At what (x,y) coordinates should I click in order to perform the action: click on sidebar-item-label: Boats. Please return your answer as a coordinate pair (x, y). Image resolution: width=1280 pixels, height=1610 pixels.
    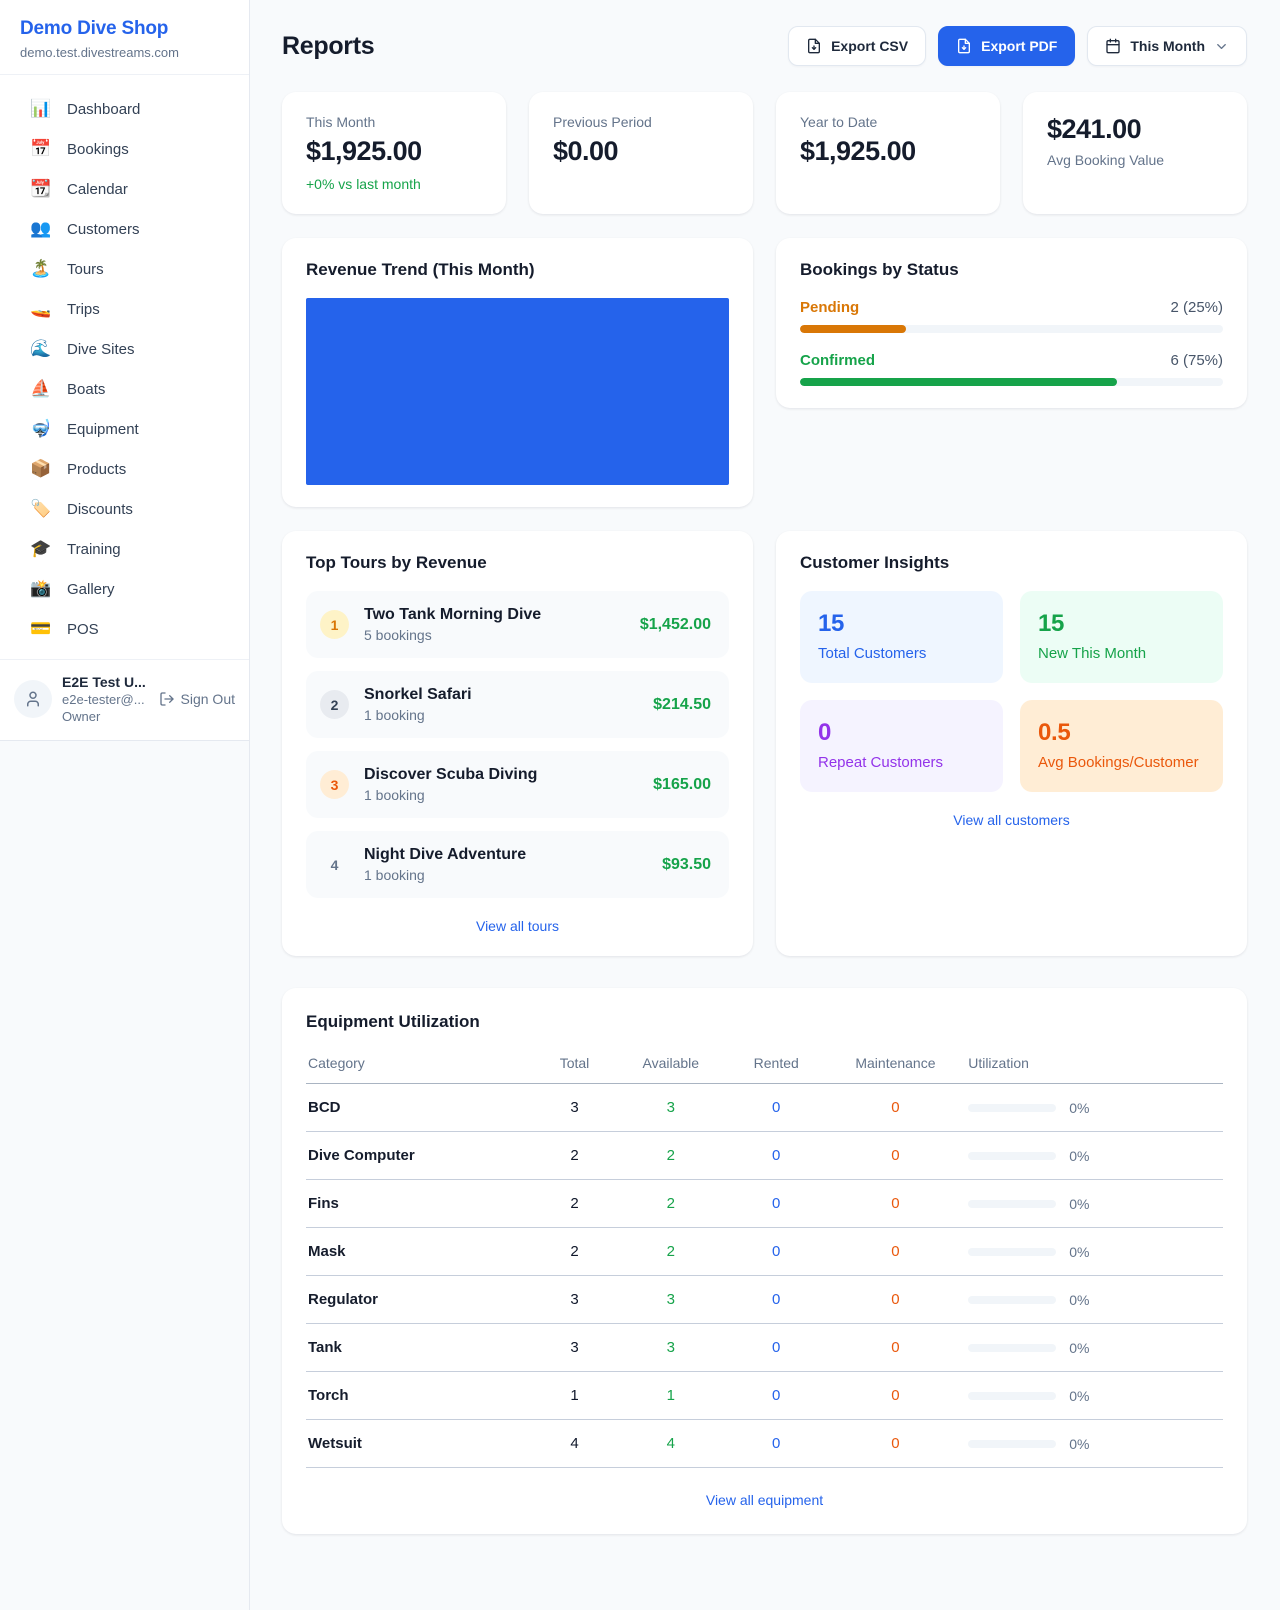
    Looking at the image, I should click on (86, 389).